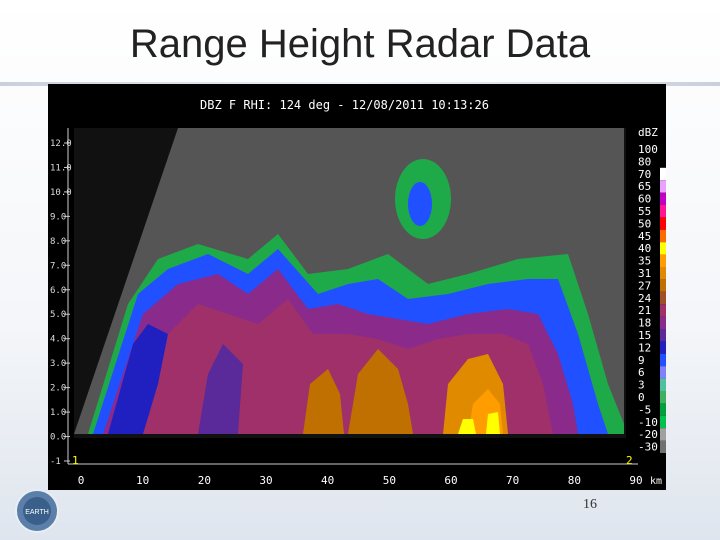 The width and height of the screenshot is (720, 540). Describe the element at coordinates (58, 242) in the screenshot. I see `y-axis-tick-label: 8.0` at that location.